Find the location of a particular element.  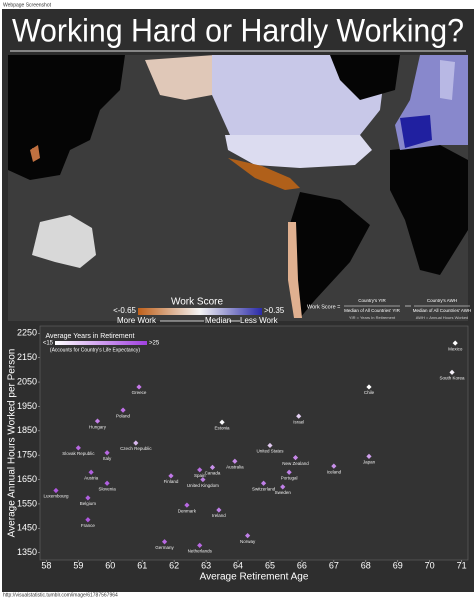

point-label: Portugal is located at coordinates (289, 477).